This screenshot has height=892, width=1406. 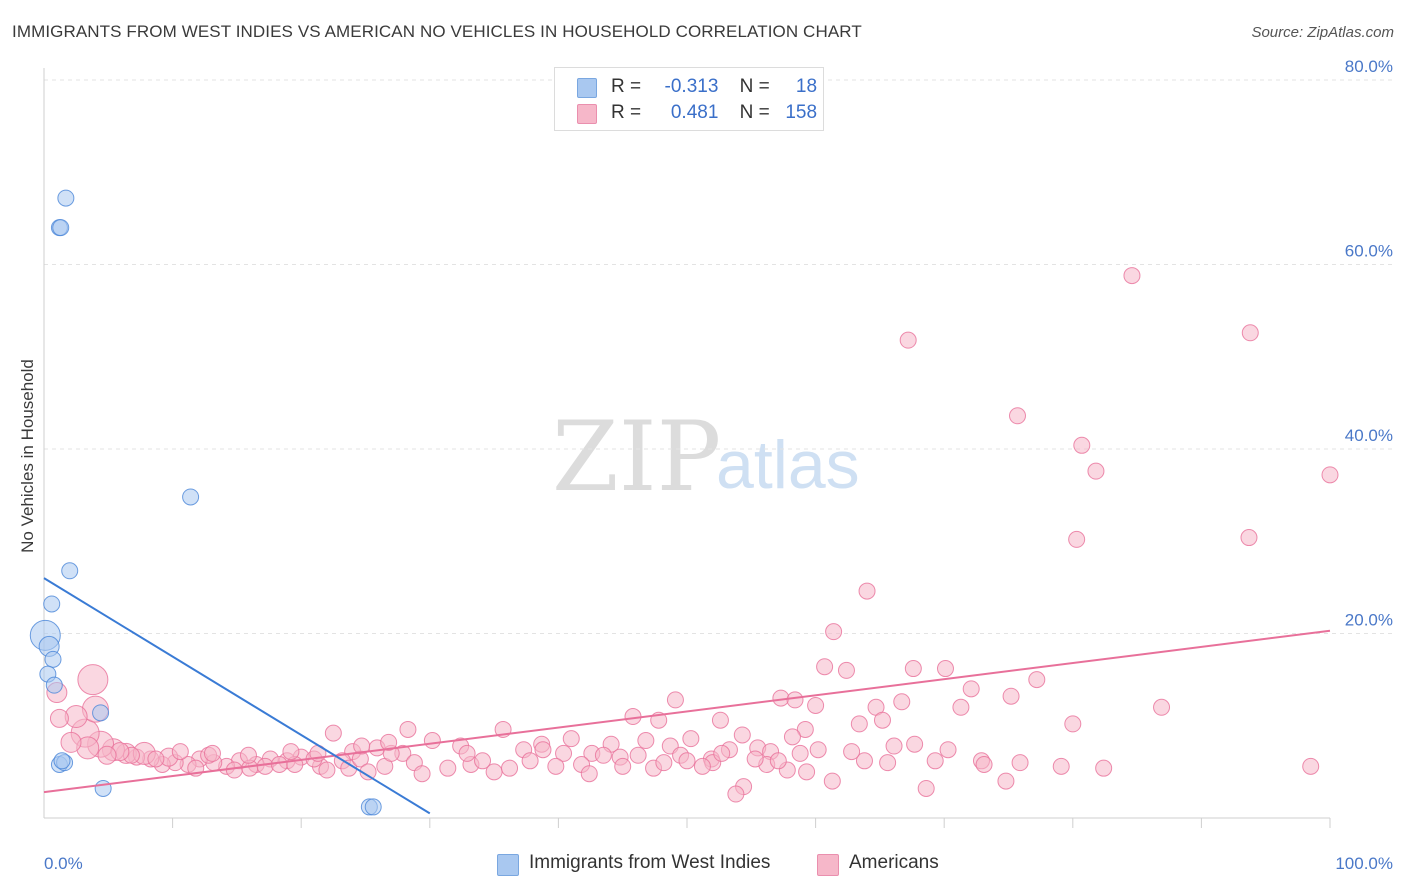 I want to click on watermark-zip: ZIP, so click(x=636, y=457).